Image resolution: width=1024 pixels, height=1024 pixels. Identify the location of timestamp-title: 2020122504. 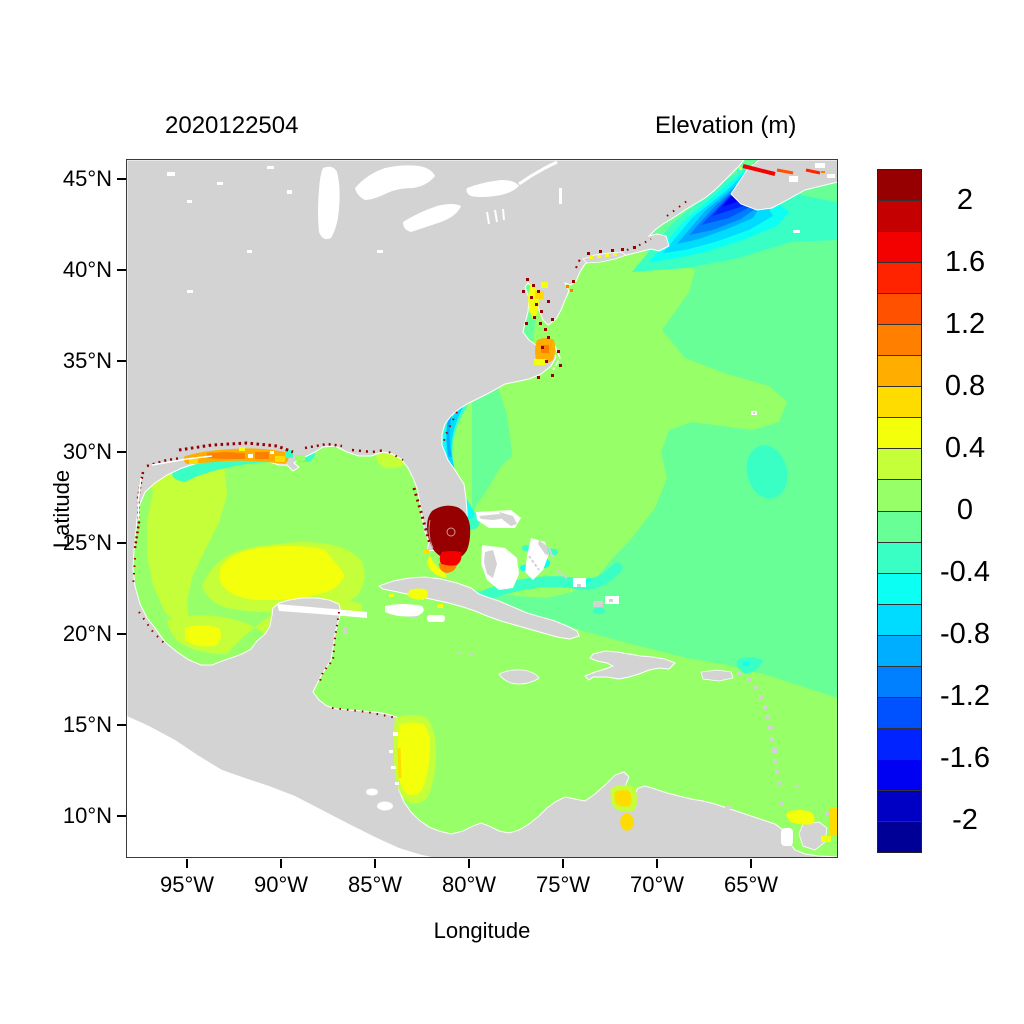
(232, 125).